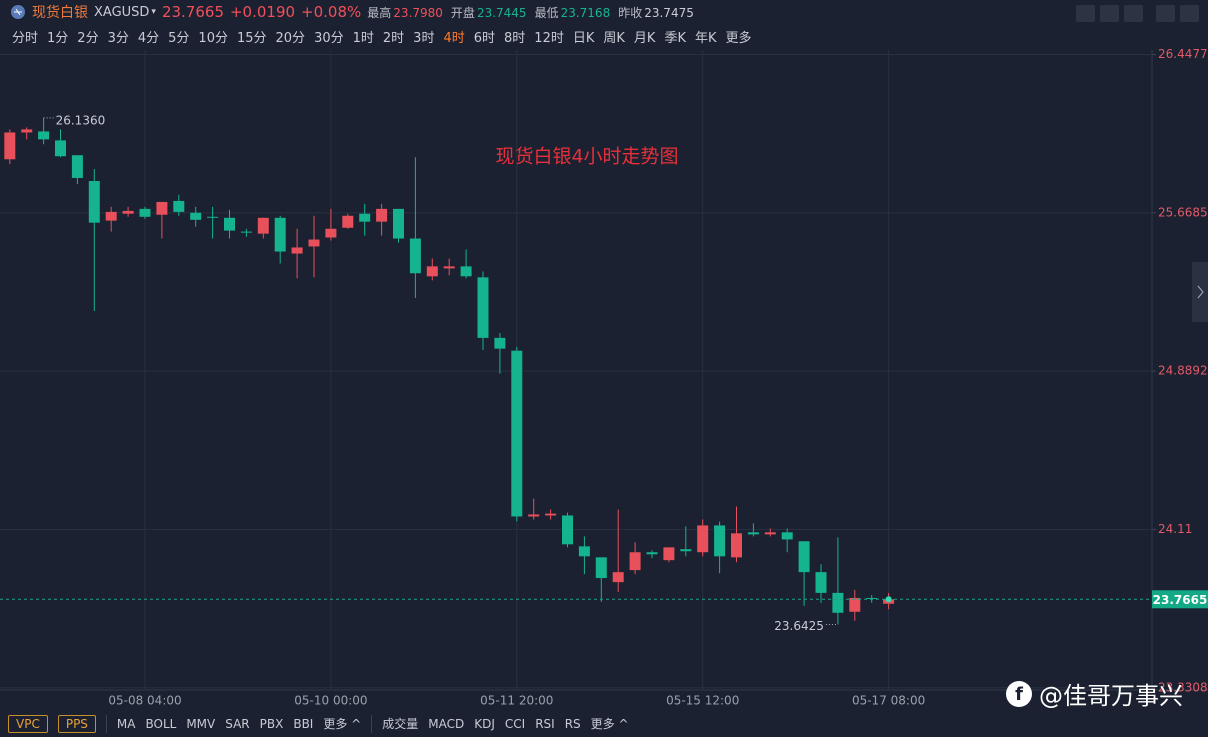  Describe the element at coordinates (213, 38) in the screenshot. I see `timeframe: 10分` at that location.